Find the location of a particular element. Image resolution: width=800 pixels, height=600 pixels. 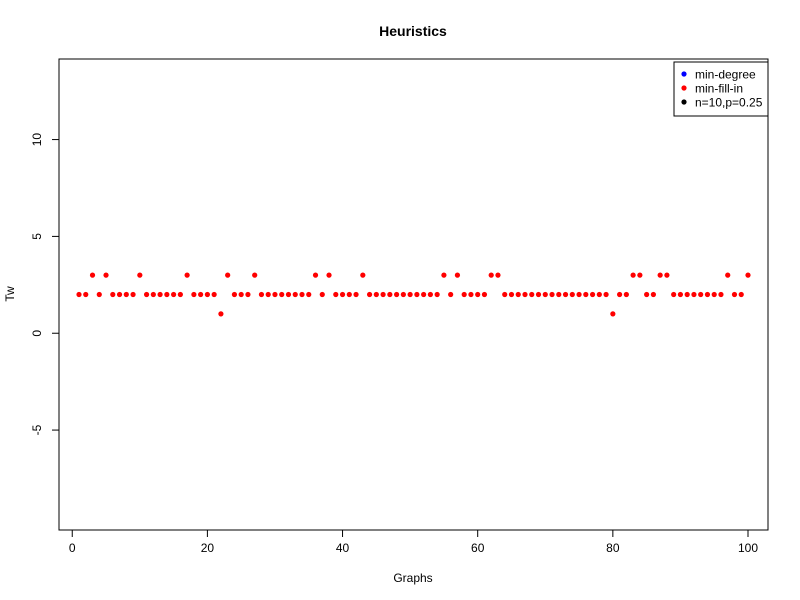

x-tick-label: 80 is located at coordinates (613, 548).